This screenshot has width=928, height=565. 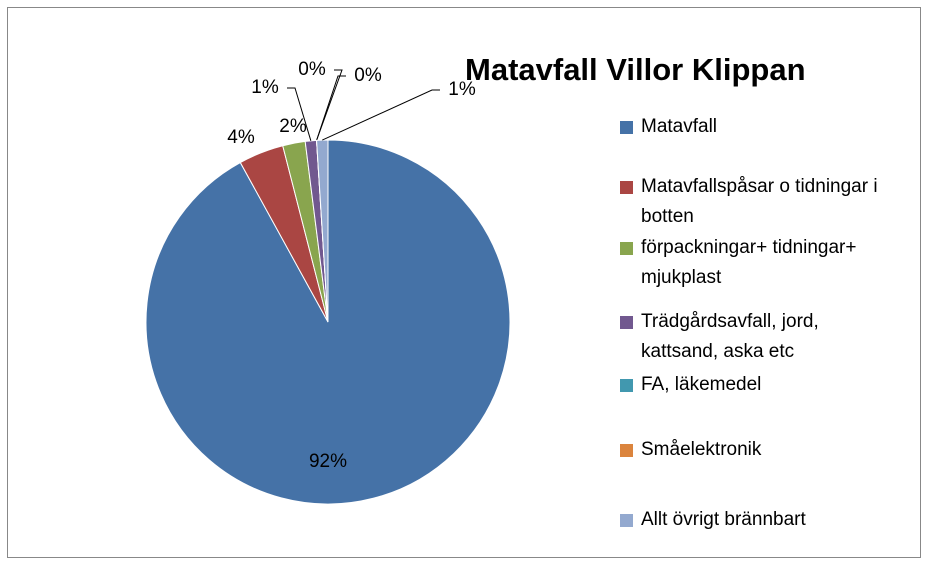 What do you see at coordinates (241, 137) in the screenshot?
I see `data-label: 4%` at bounding box center [241, 137].